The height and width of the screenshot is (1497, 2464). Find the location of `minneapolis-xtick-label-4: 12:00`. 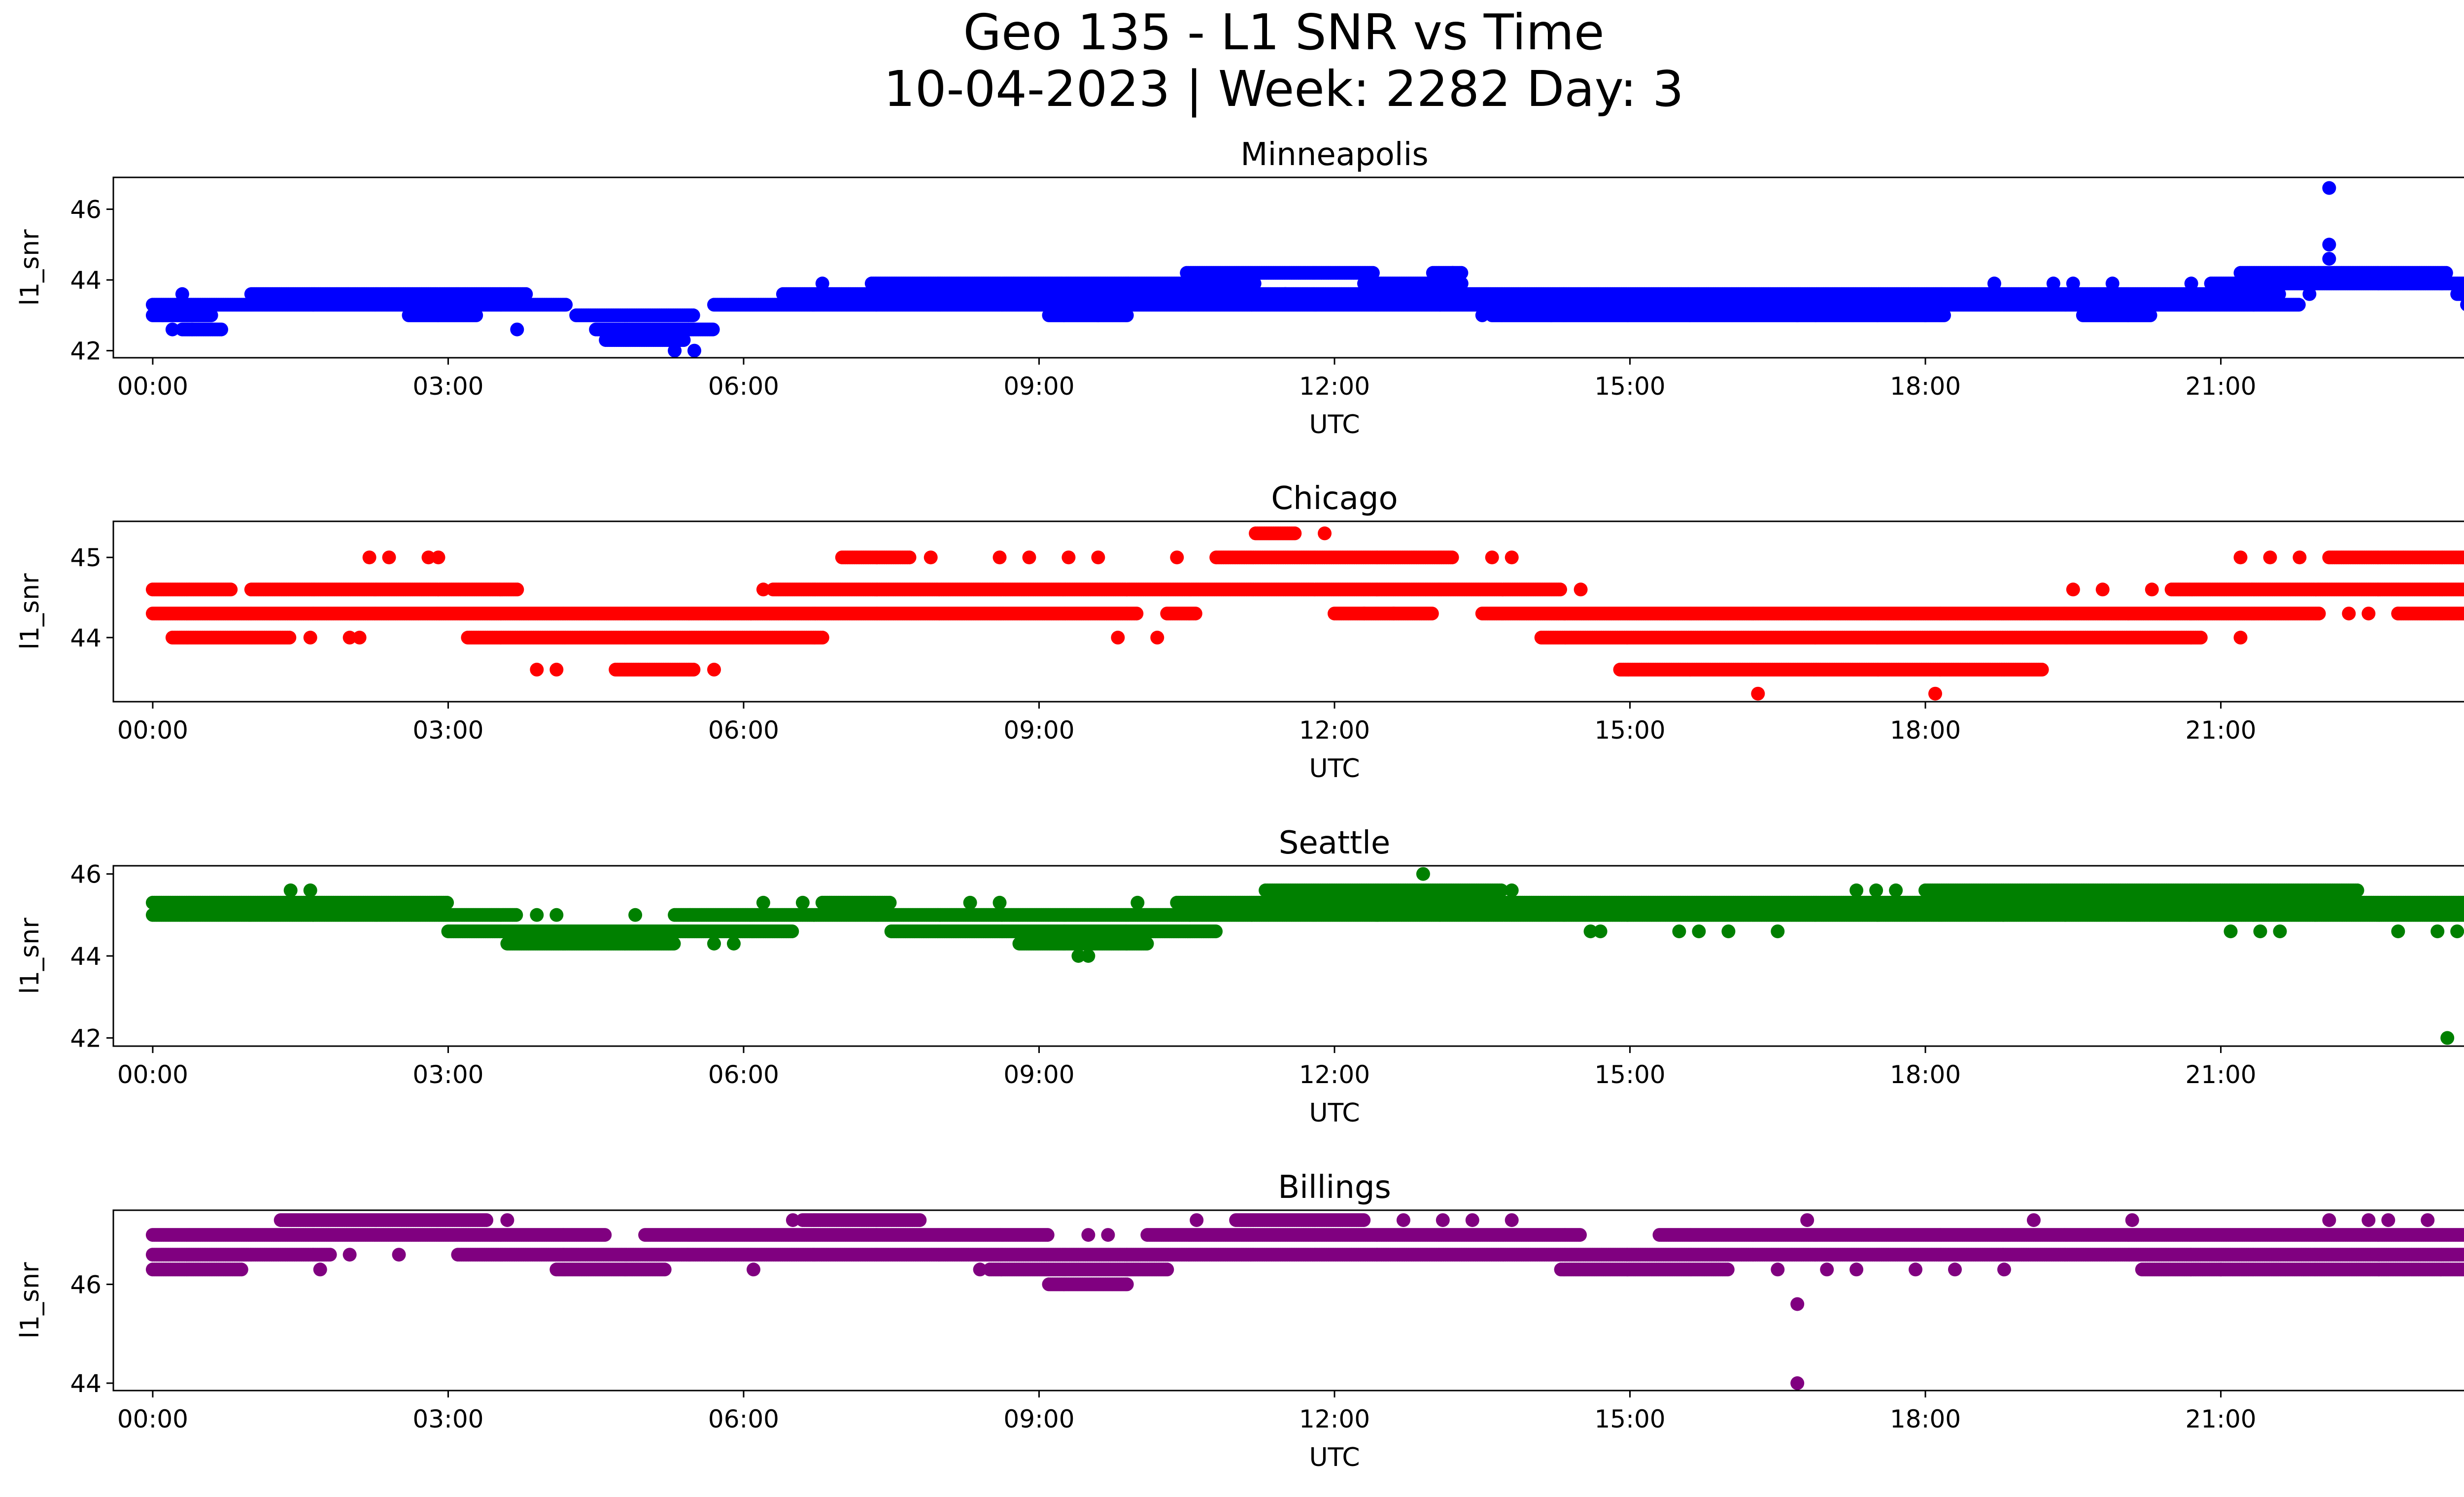

minneapolis-xtick-label-4: 12:00 is located at coordinates (1334, 386).